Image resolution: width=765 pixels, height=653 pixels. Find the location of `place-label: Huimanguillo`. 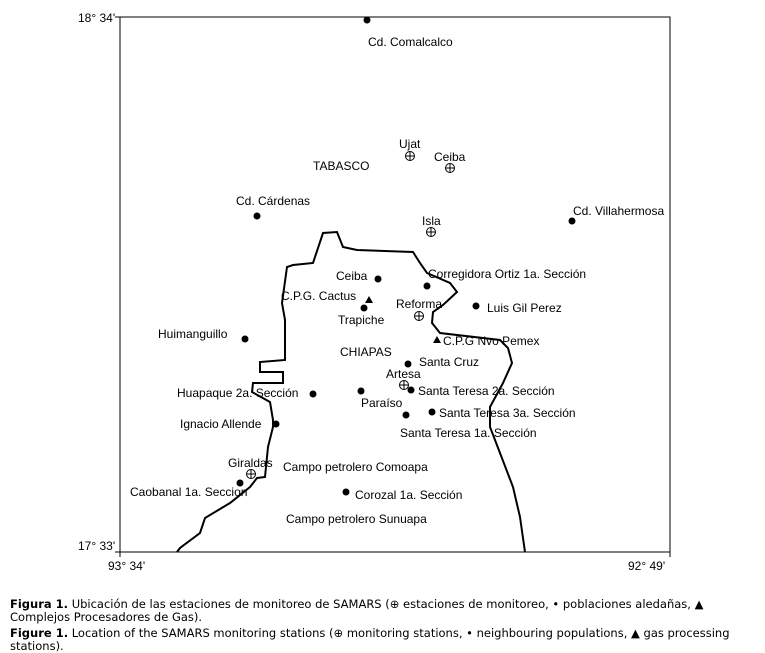

place-label: Huimanguillo is located at coordinates (193, 334).